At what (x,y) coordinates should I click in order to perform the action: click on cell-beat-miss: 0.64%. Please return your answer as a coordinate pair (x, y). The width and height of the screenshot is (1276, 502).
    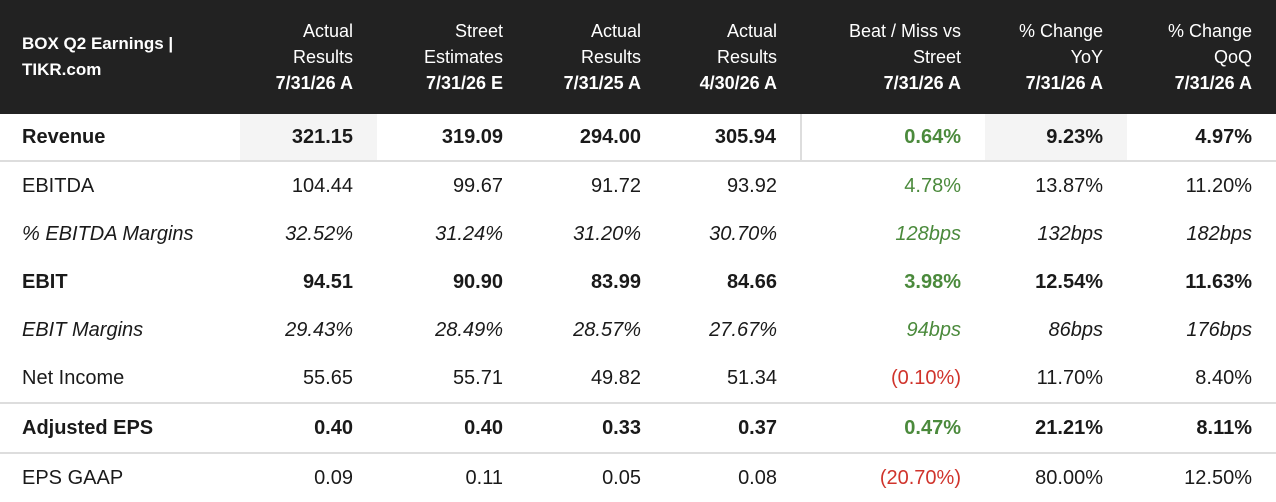
    Looking at the image, I should click on (932, 136).